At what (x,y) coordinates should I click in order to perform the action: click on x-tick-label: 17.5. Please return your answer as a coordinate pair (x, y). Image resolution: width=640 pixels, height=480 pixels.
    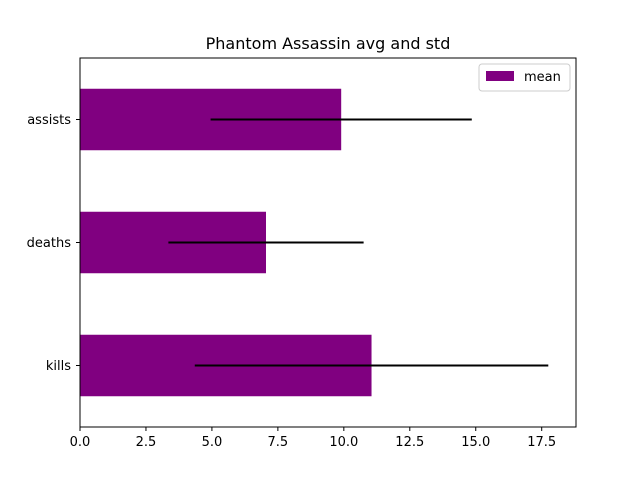
    Looking at the image, I should click on (541, 442).